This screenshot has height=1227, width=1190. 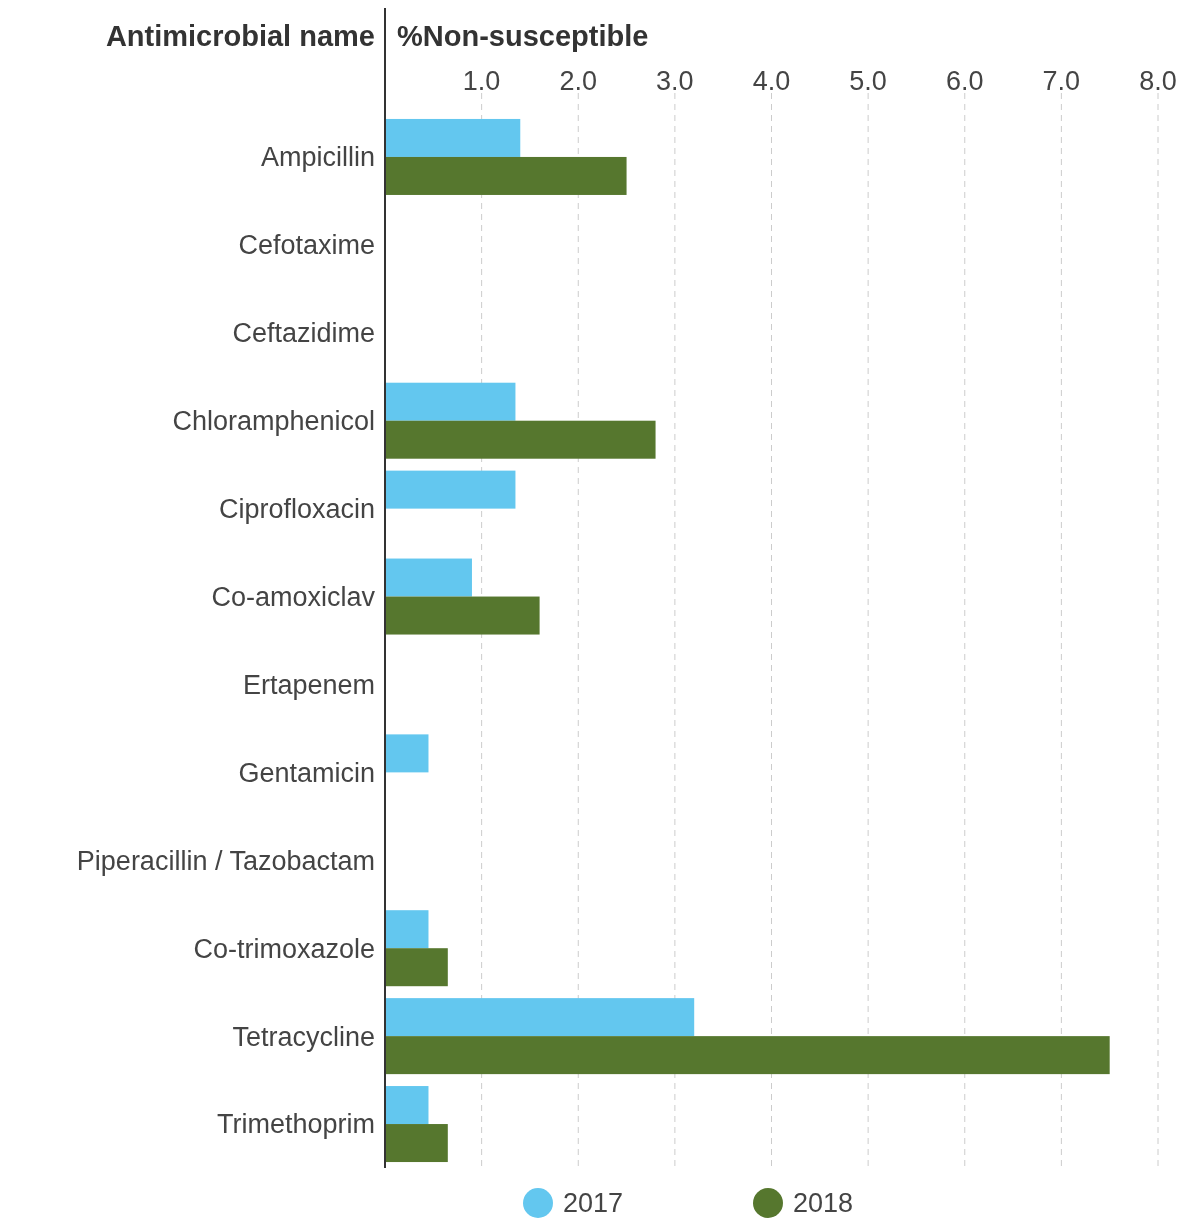 I want to click on x-axis-title: %Non-susceptible, so click(x=523, y=36).